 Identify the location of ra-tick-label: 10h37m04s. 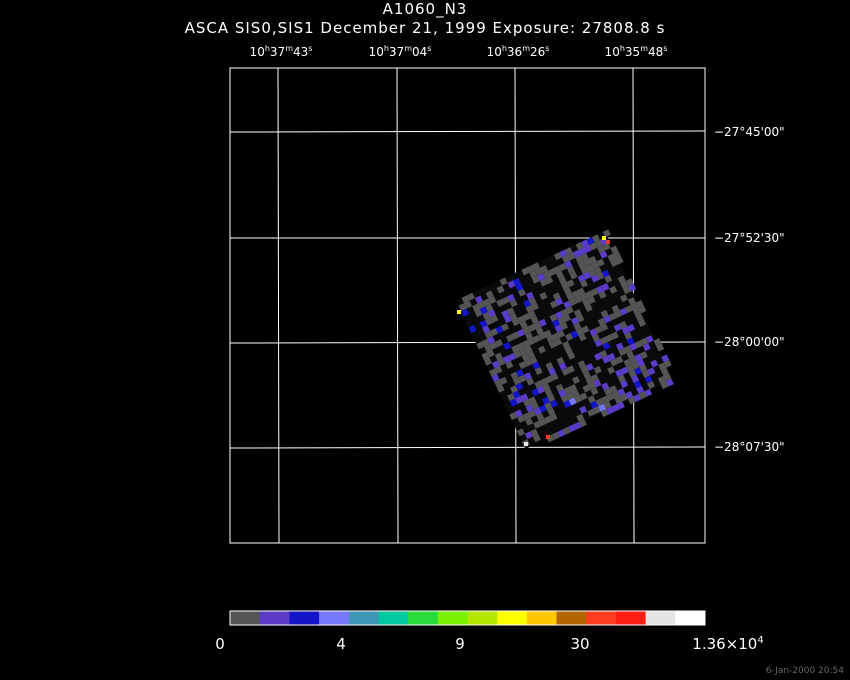
(400, 51).